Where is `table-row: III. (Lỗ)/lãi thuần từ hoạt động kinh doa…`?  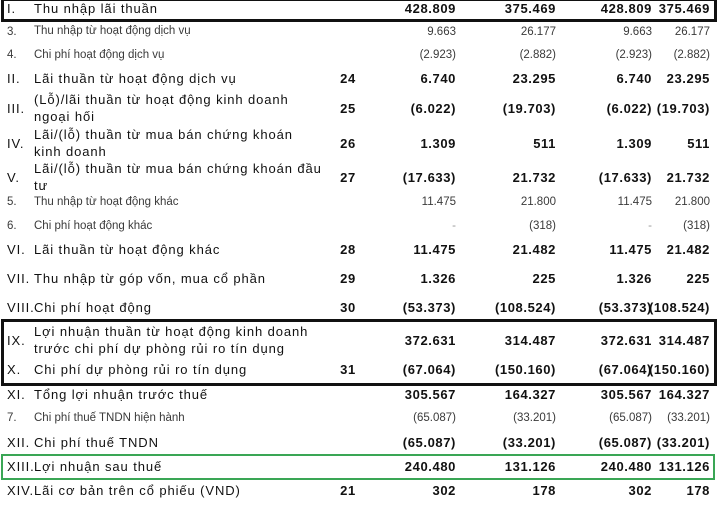
table-row: III. (Lỗ)/lãi thuần từ hoạt động kinh doa… is located at coordinates (360, 108).